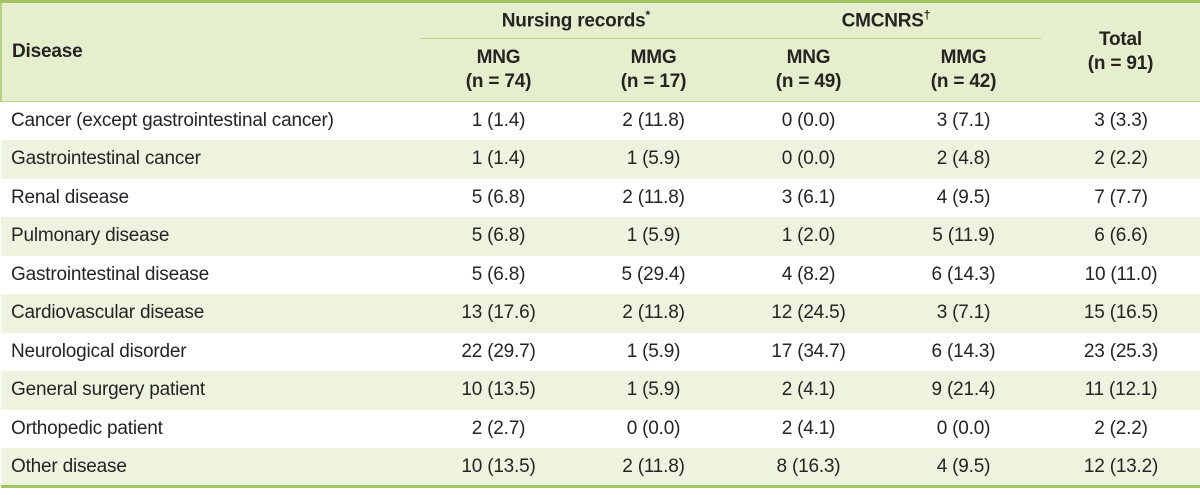 The height and width of the screenshot is (495, 1200). Describe the element at coordinates (808, 313) in the screenshot. I see `value-cell: 12 (24.5)` at that location.